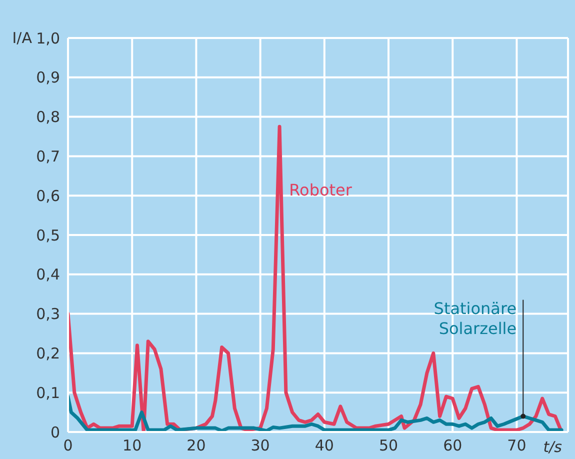  Describe the element at coordinates (22, 38) in the screenshot. I see `y-axis-title: I/A` at that location.